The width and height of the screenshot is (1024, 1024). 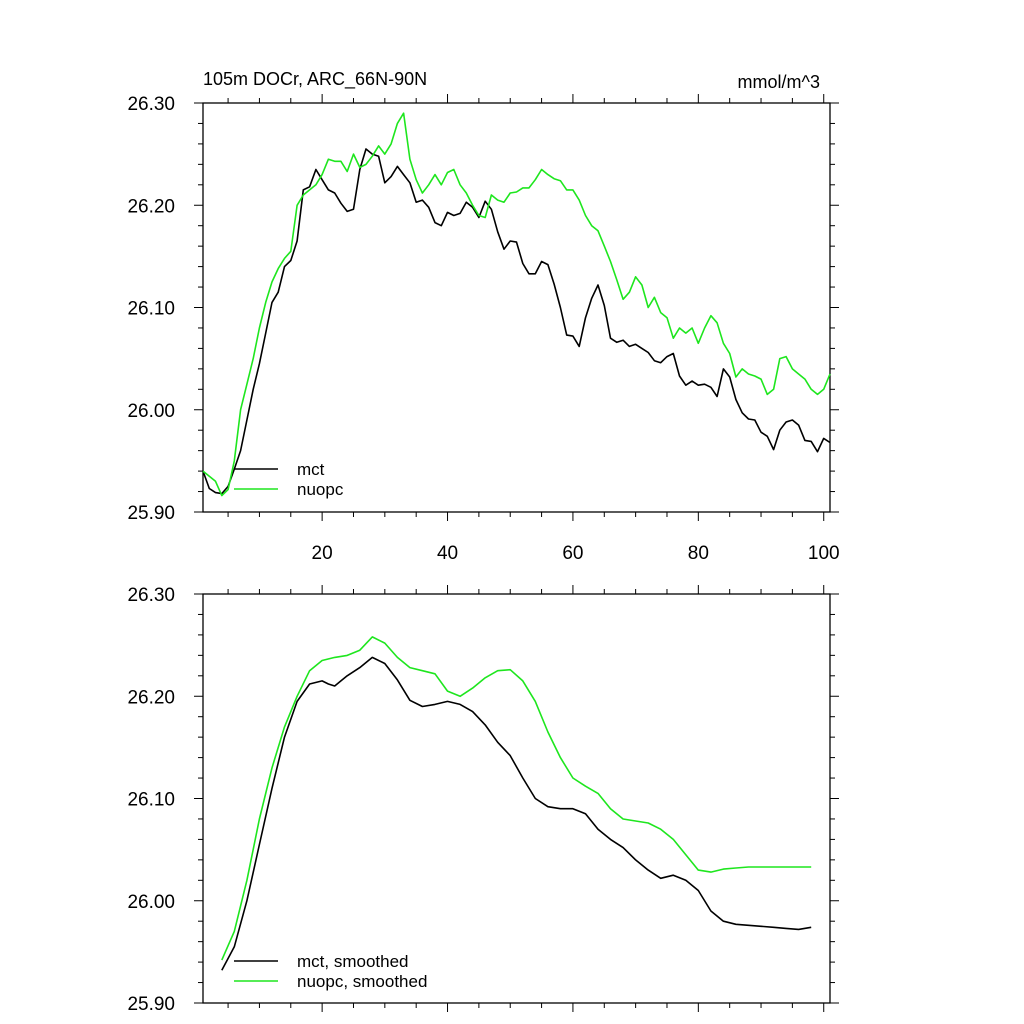 I want to click on chart-units: mmol/m^3, so click(x=779, y=82).